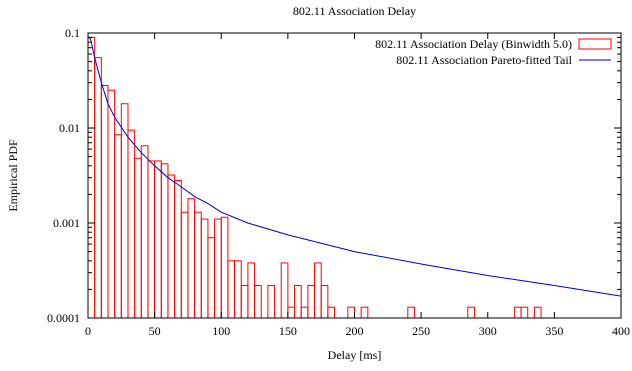  I want to click on x-tick-label: 300, so click(488, 331).